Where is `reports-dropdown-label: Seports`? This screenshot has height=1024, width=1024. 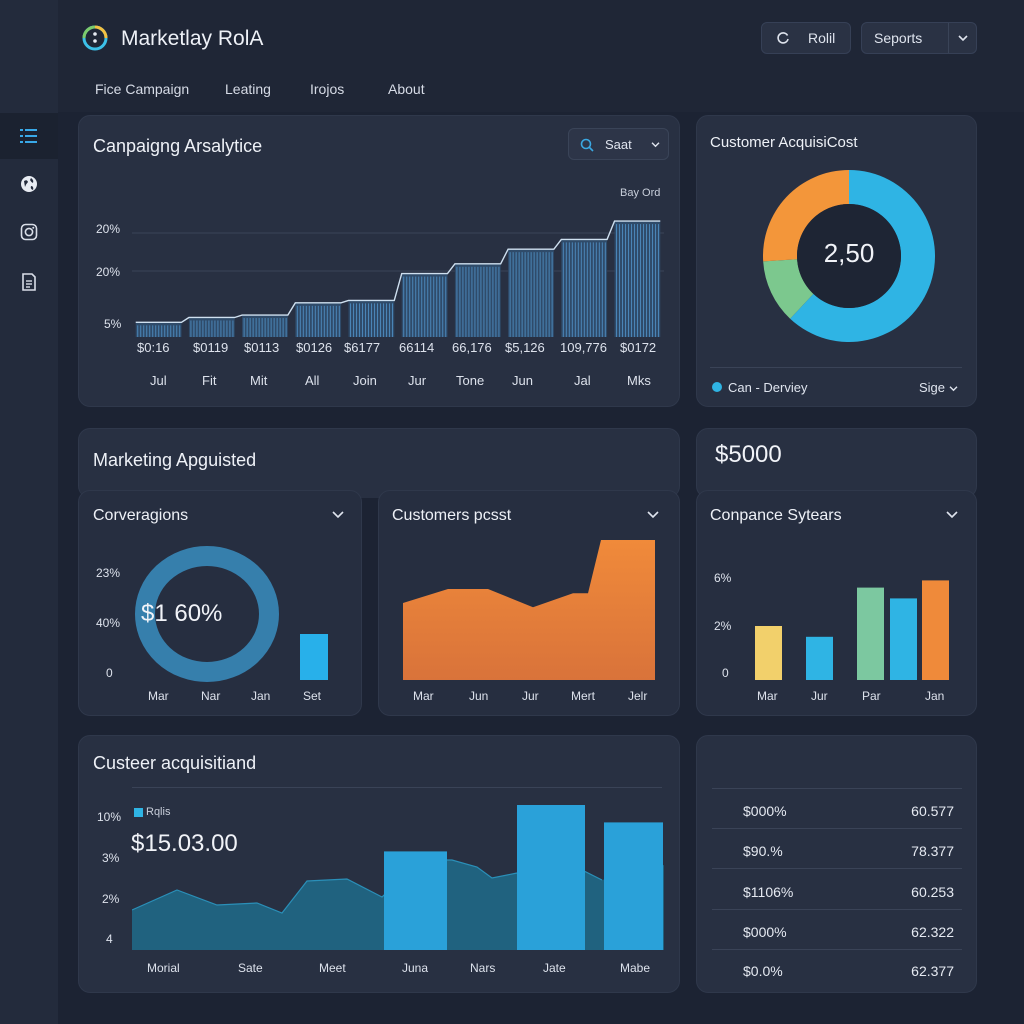
reports-dropdown-label: Seports is located at coordinates (898, 38).